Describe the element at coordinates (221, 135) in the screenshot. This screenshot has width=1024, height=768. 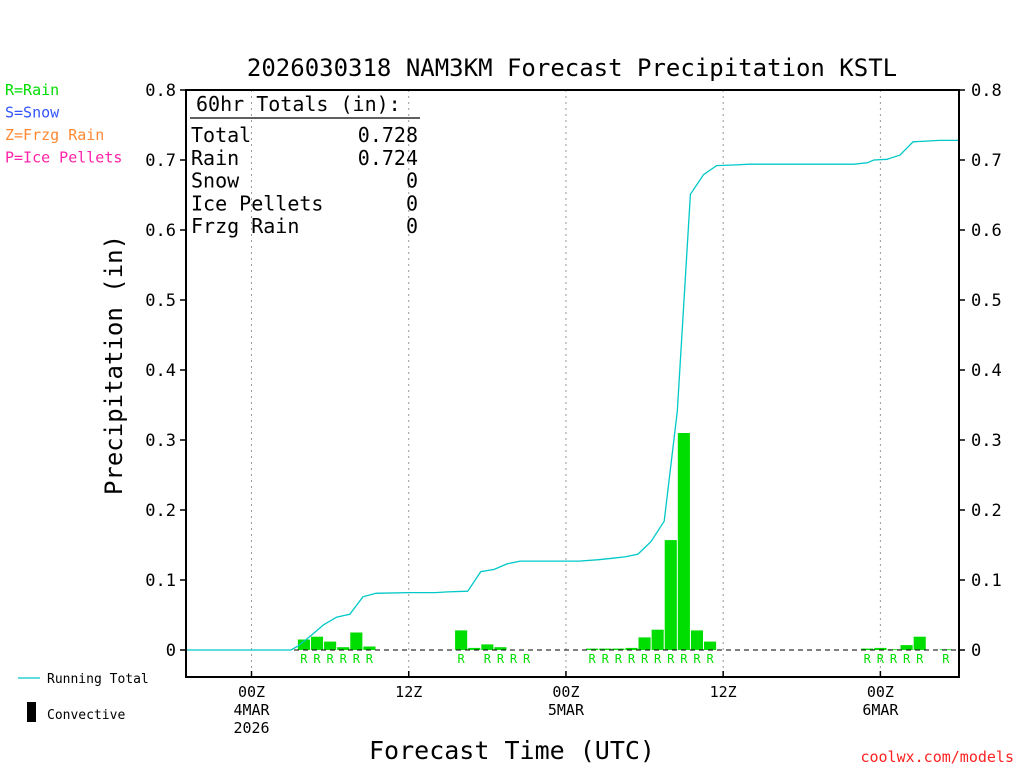
I see `totals-label: Total` at that location.